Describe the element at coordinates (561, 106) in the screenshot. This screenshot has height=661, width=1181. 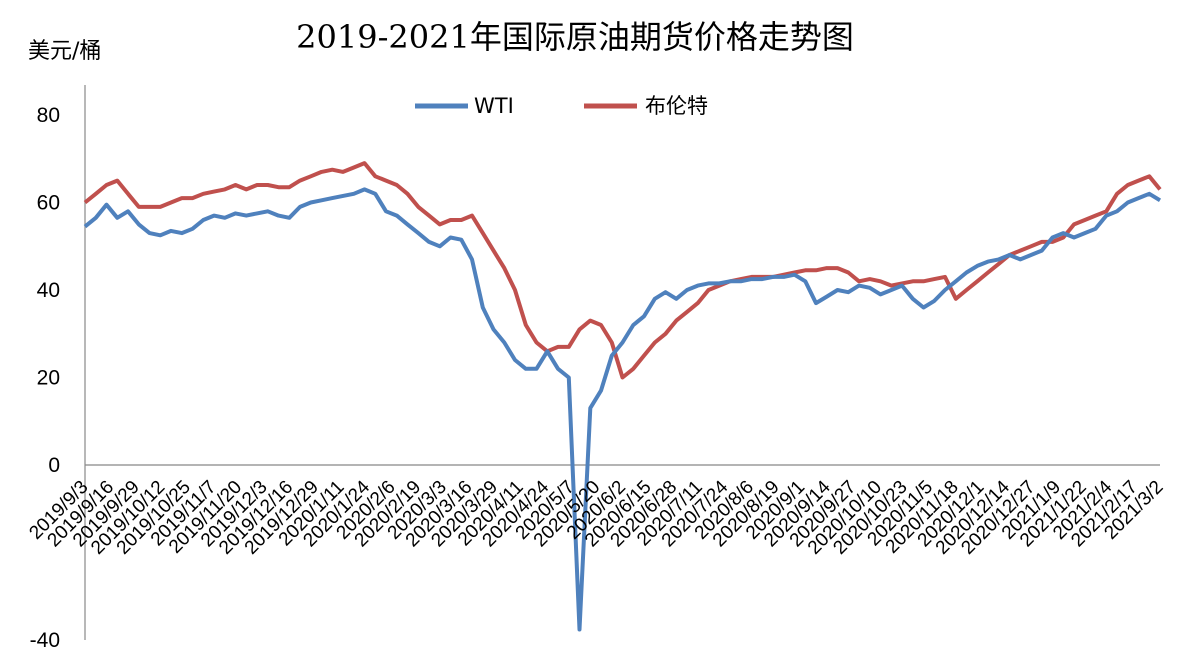
I see `legend: WTI 布伦特` at that location.